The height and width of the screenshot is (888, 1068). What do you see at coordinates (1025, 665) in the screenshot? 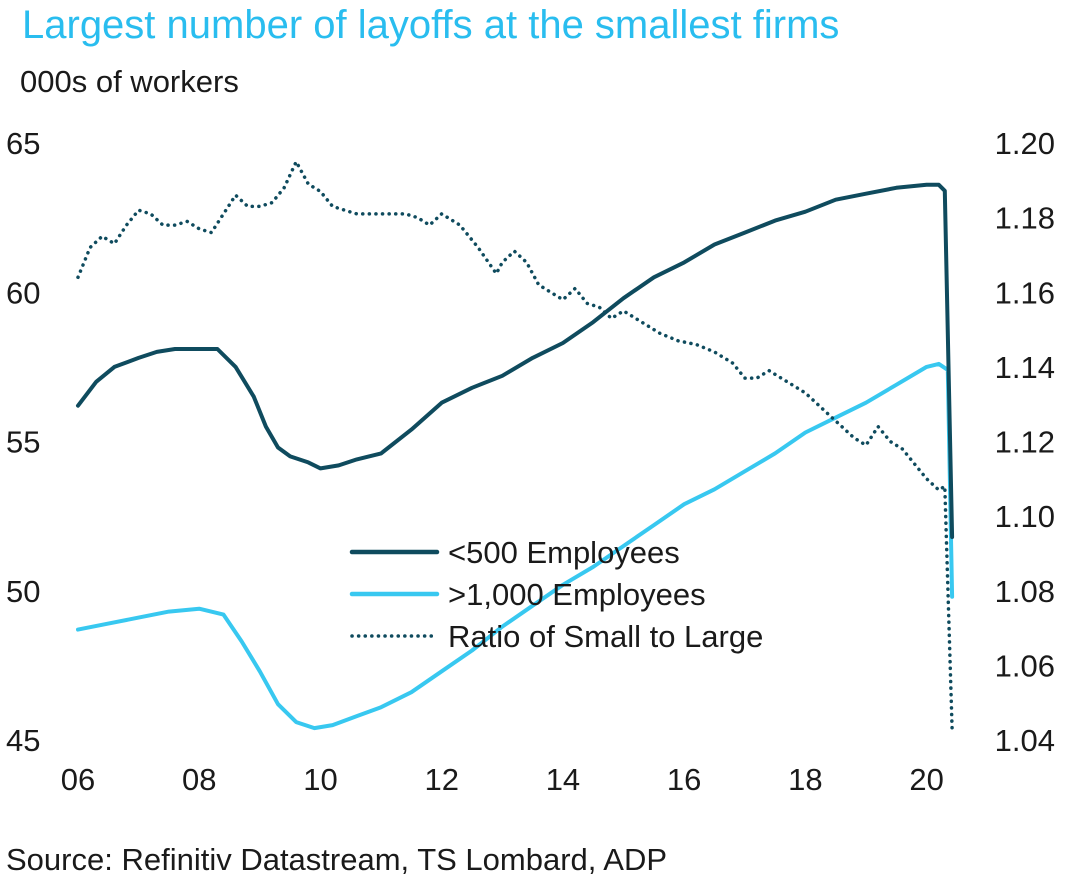
I see `right-y-tick-label: 1.06` at bounding box center [1025, 665].